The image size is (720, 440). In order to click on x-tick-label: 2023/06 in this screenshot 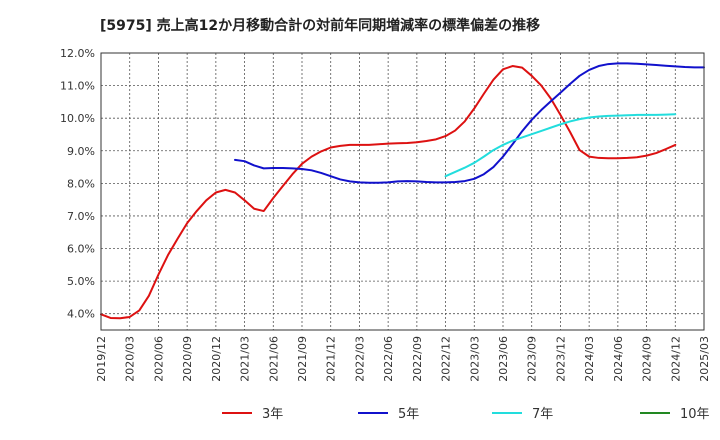, I will do `click(503, 359)`.